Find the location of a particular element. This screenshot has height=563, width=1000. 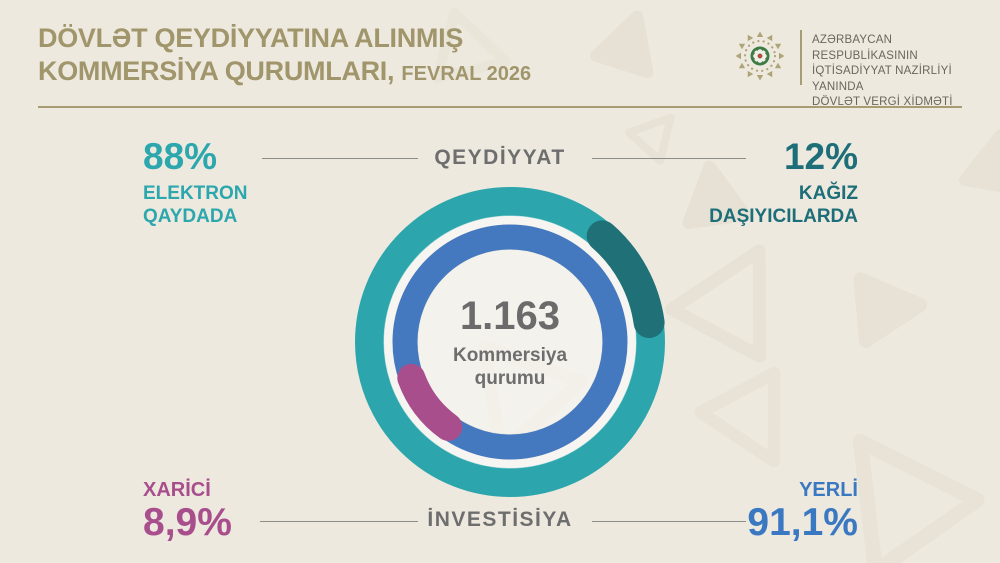

org-name-line3: DÖVLƏT VERGİ XİDMƏTİ is located at coordinates (882, 102).